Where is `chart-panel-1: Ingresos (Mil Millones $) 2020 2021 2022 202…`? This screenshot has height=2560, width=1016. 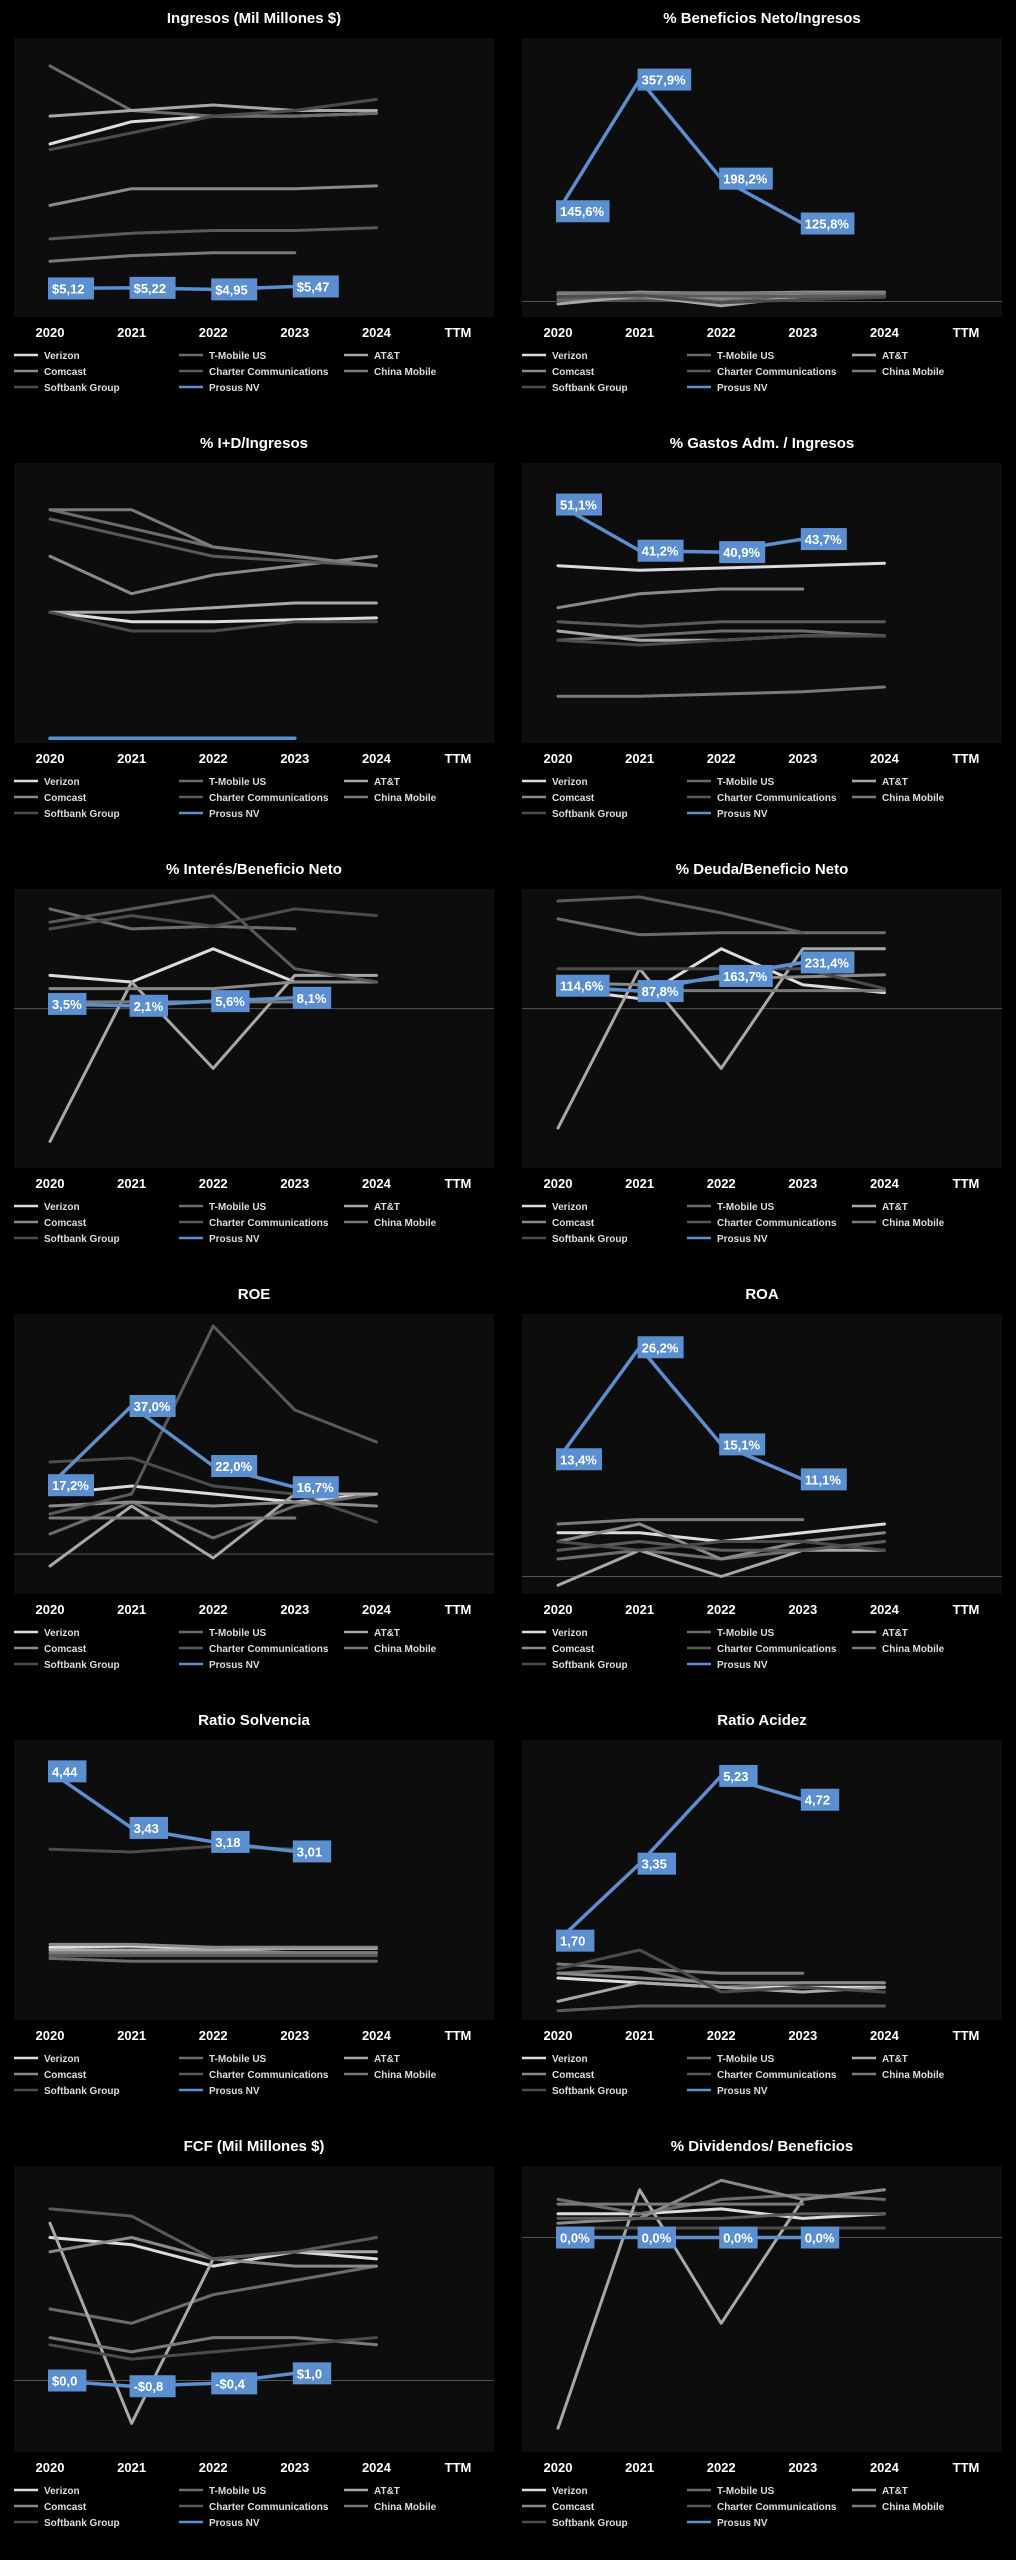 chart-panel-1: Ingresos (Mil Millones $) 2020 2021 2022 202… is located at coordinates (254, 211).